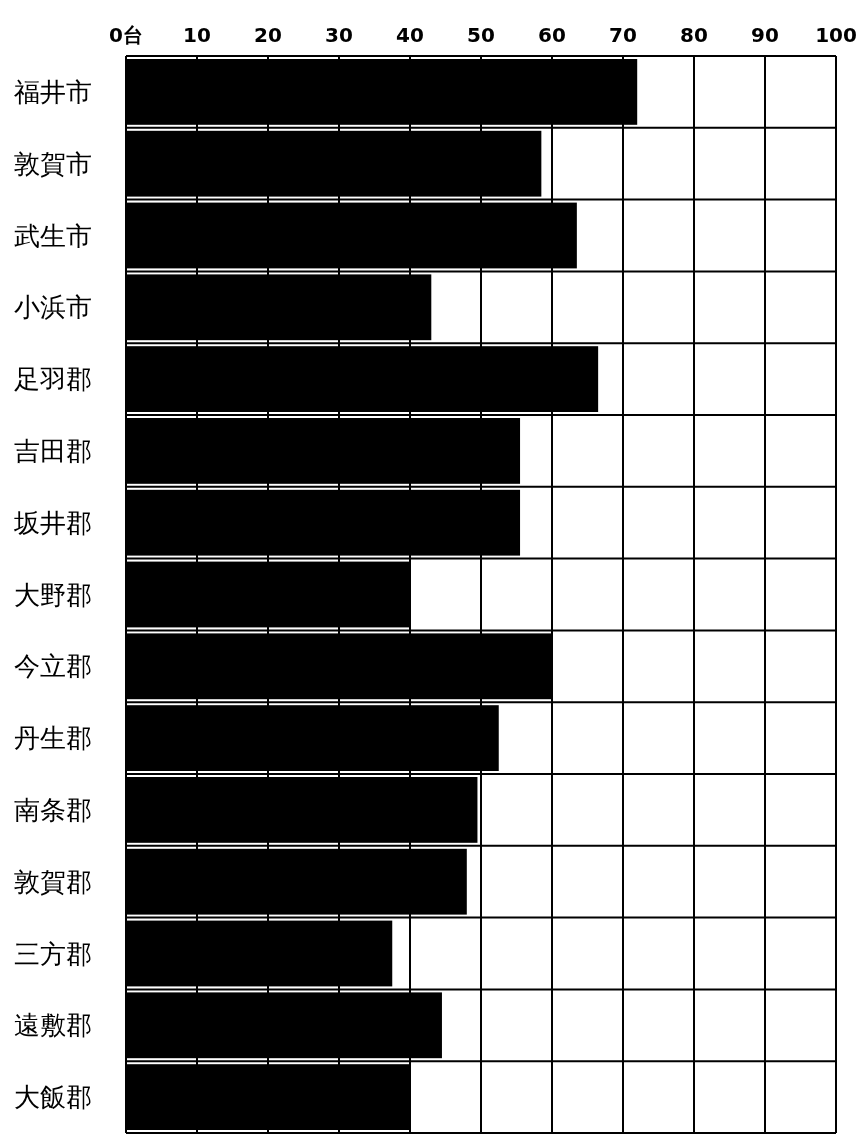 The image size is (857, 1136). Describe the element at coordinates (623, 35) in the screenshot. I see `x-tick-label: 70` at that location.